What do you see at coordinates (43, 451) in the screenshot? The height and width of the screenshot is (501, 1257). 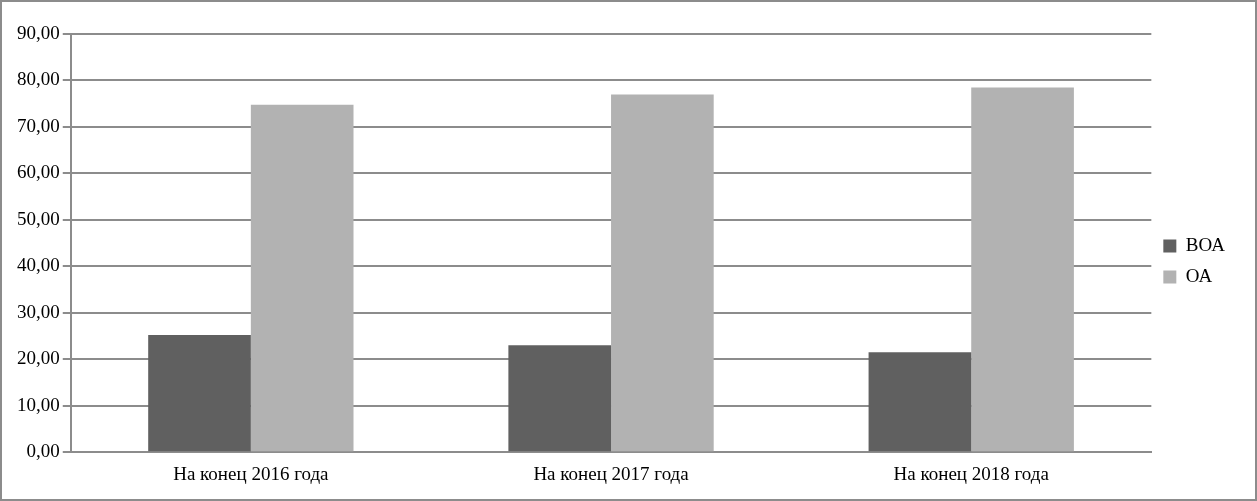 I see `y-tick-label: 0,00` at bounding box center [43, 451].